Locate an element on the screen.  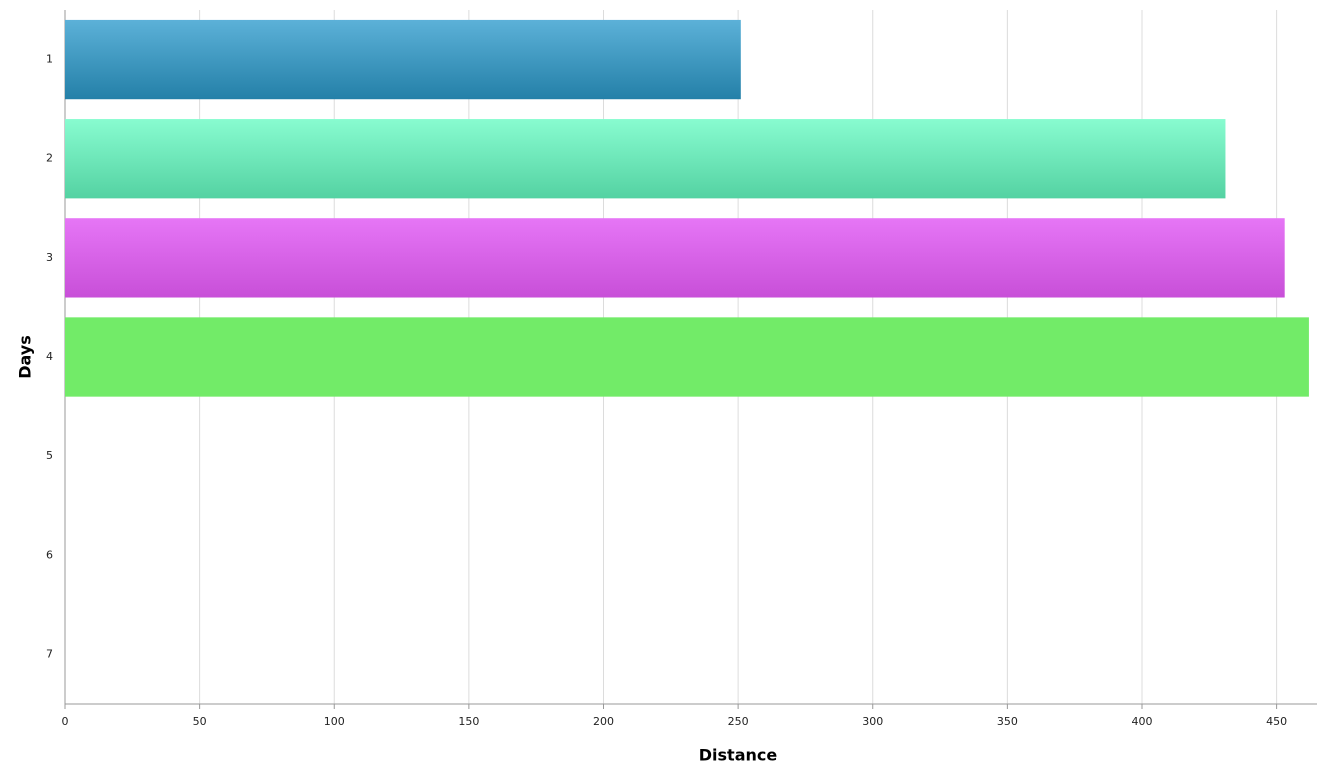
y-tick-label: 5 is located at coordinates (49, 455).